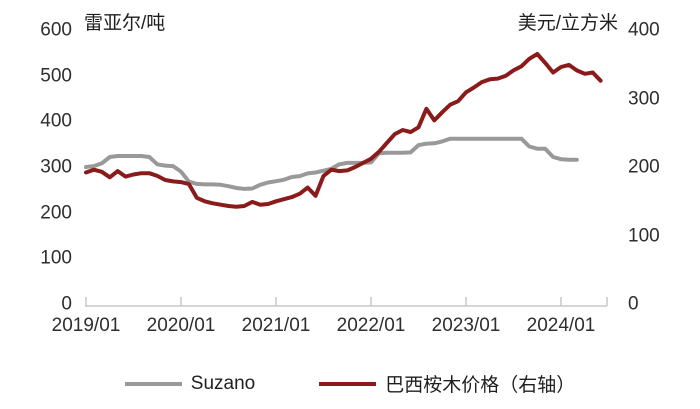 The height and width of the screenshot is (409, 700). Describe the element at coordinates (567, 23) in the screenshot. I see `right-axis-unit-label: 美元/立方米` at that location.